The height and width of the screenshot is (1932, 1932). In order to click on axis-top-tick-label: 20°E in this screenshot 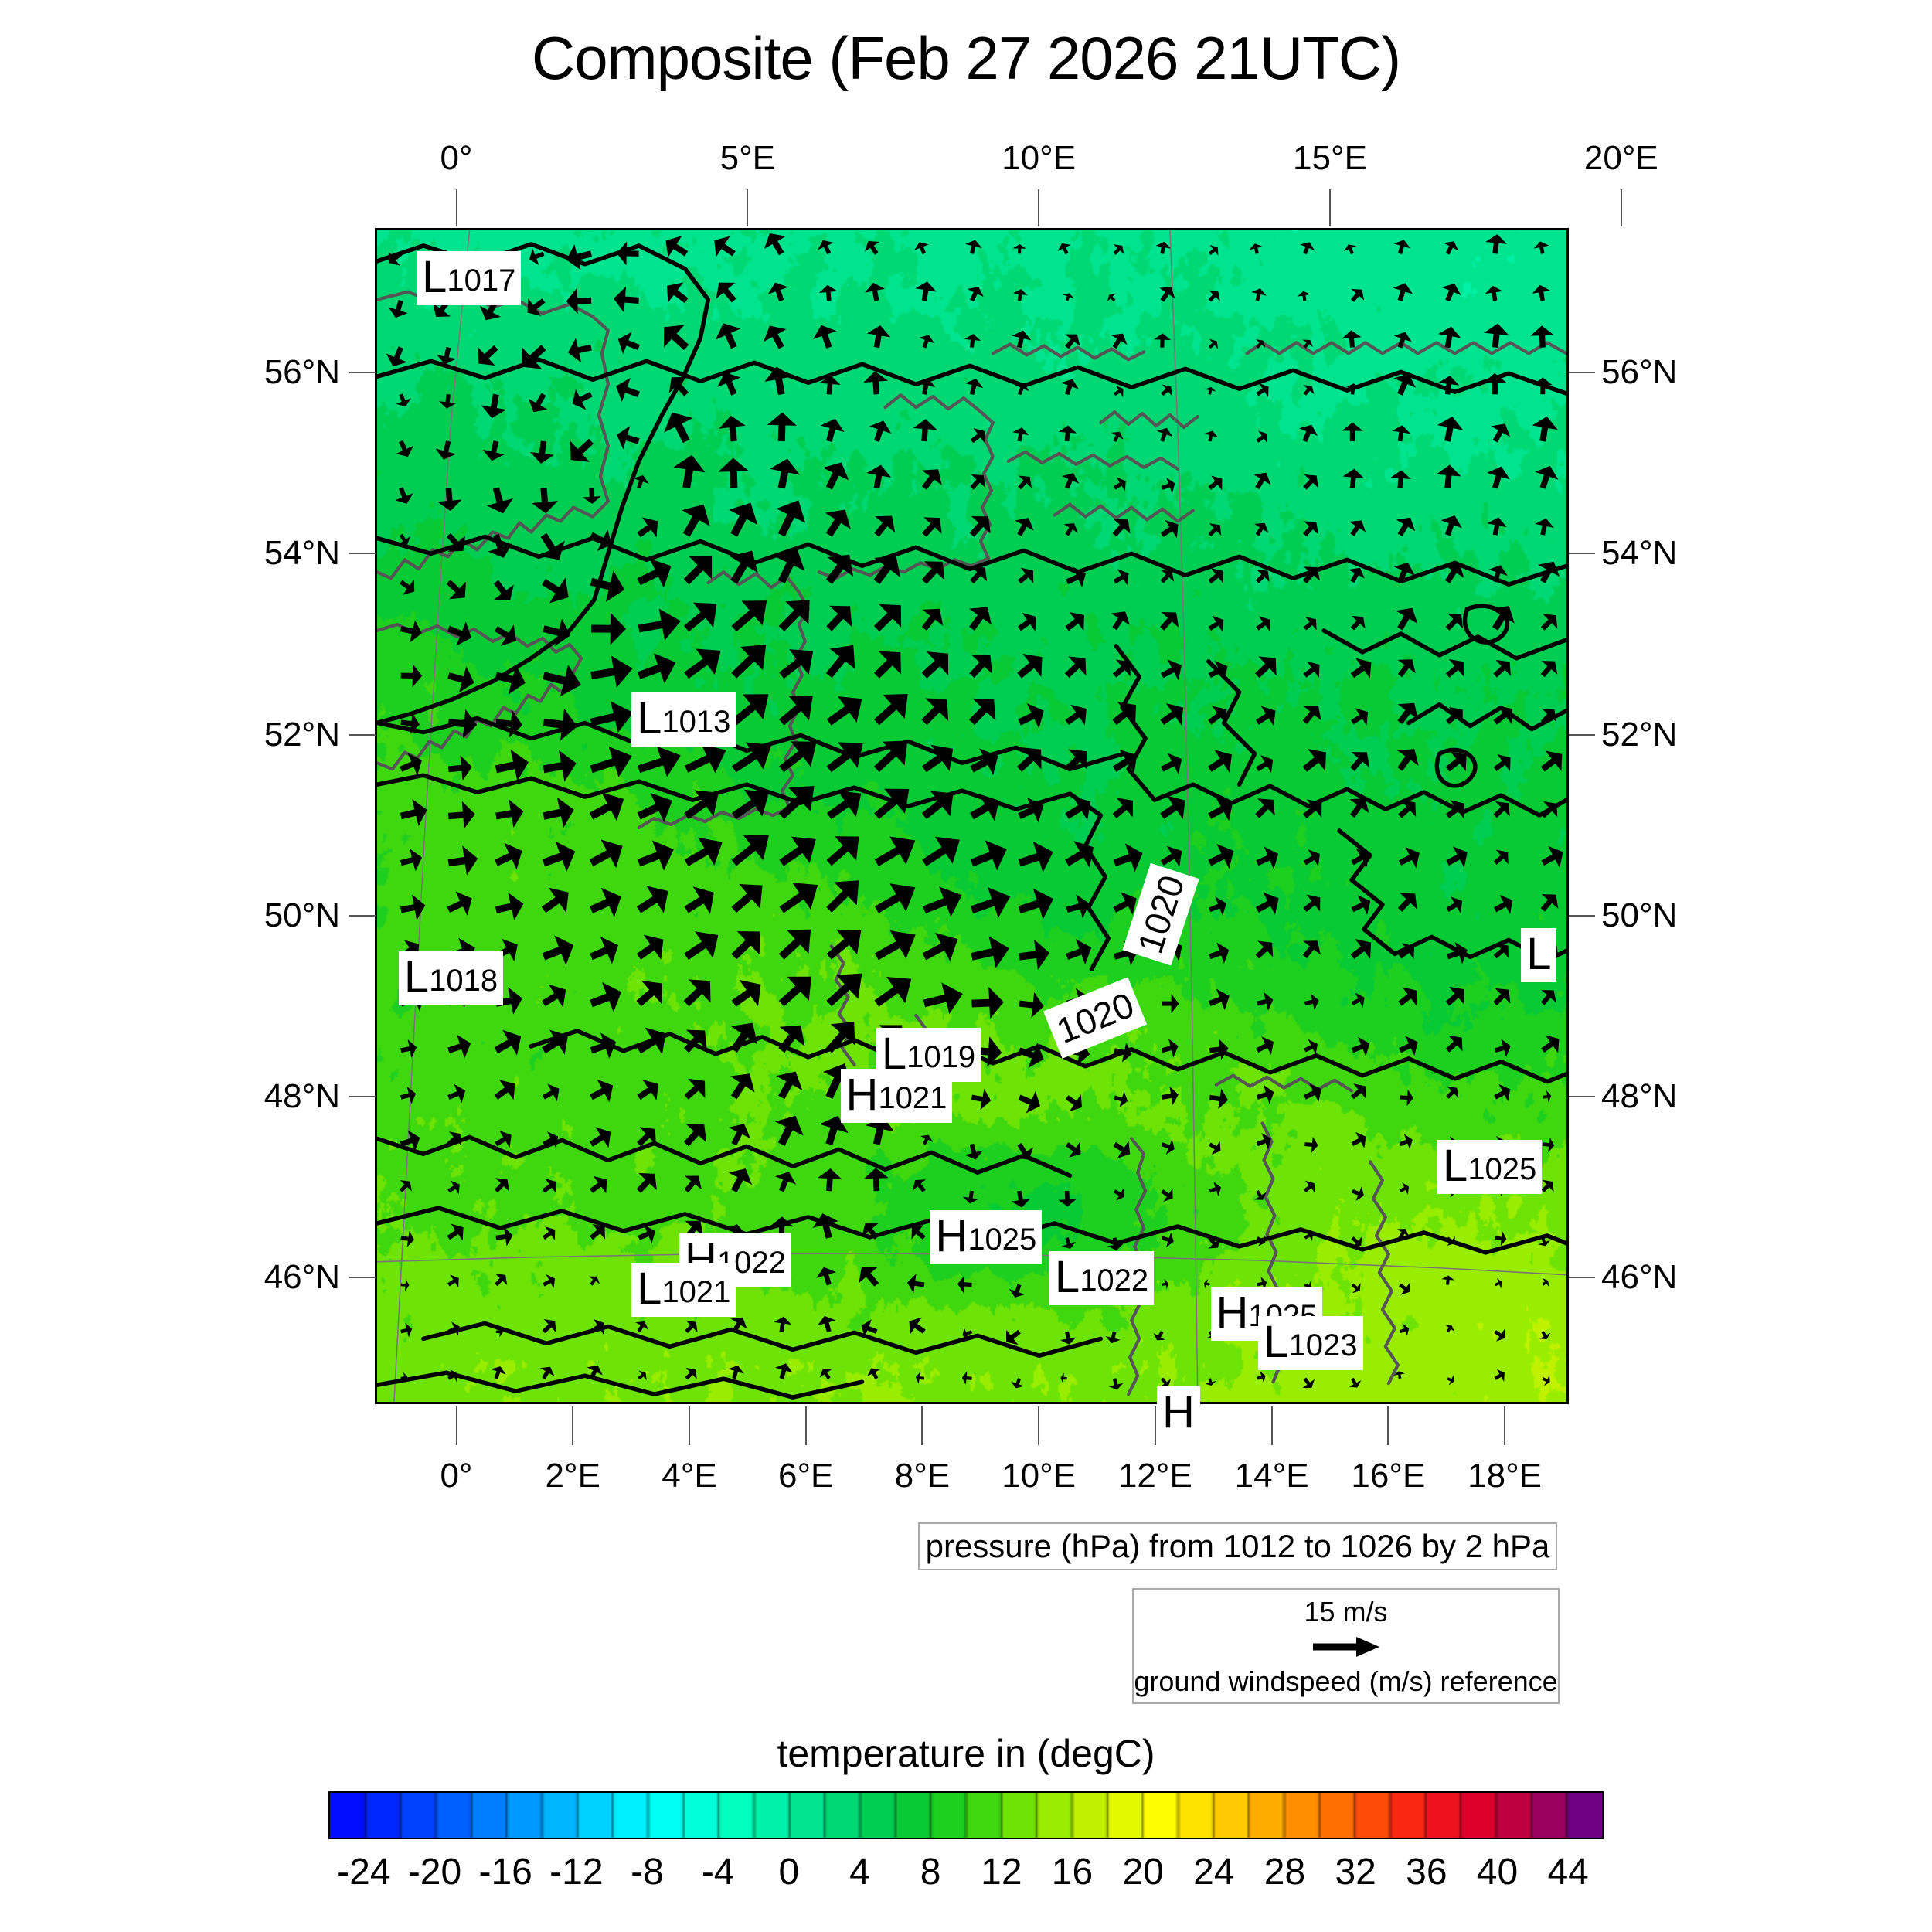, I will do `click(1621, 158)`.